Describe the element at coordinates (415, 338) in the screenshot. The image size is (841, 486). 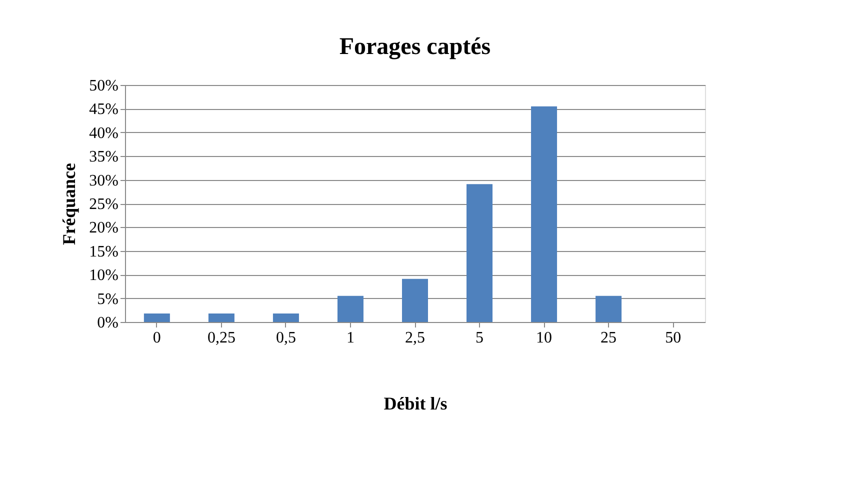
I see `x-tick-label: 2,5` at that location.